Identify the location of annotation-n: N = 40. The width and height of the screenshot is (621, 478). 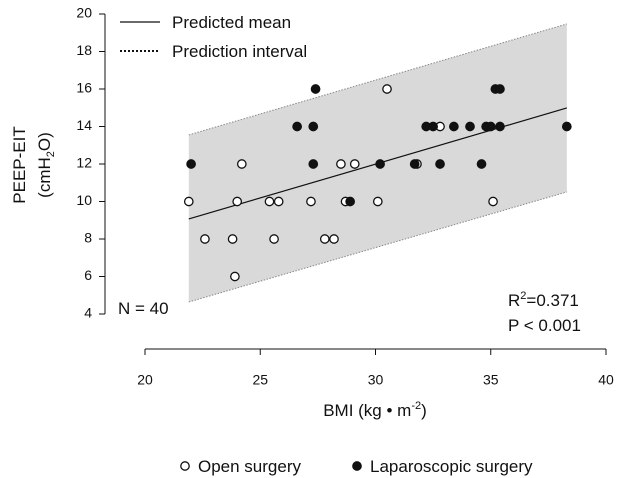
(143, 308).